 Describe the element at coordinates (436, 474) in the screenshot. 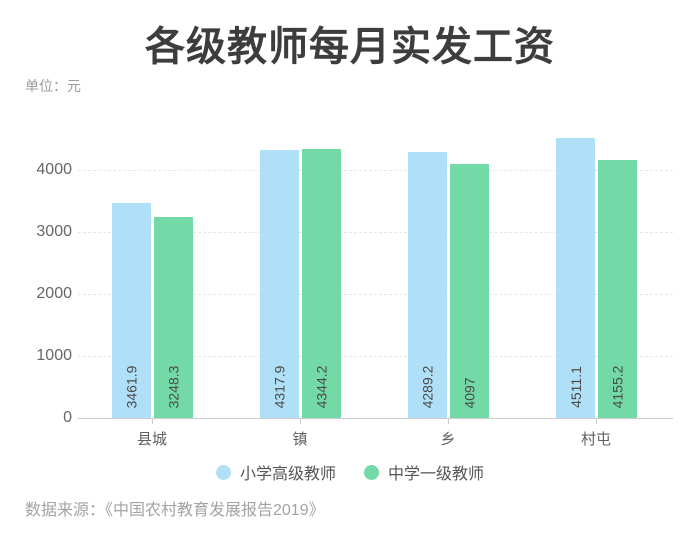

I see `legend-label: 中学一级教师` at that location.